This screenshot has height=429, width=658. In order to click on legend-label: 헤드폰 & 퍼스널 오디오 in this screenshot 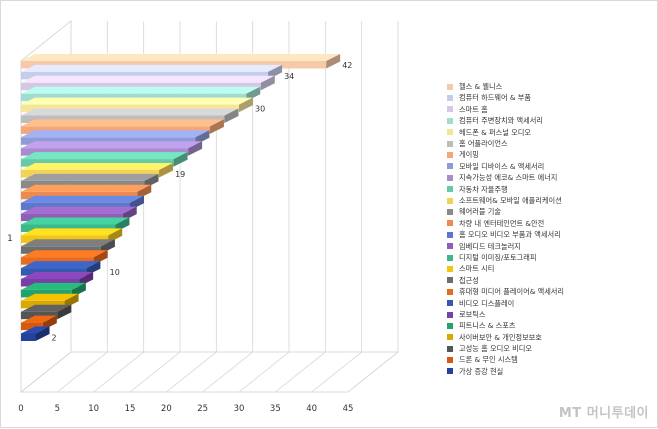, I will do `click(495, 132)`.